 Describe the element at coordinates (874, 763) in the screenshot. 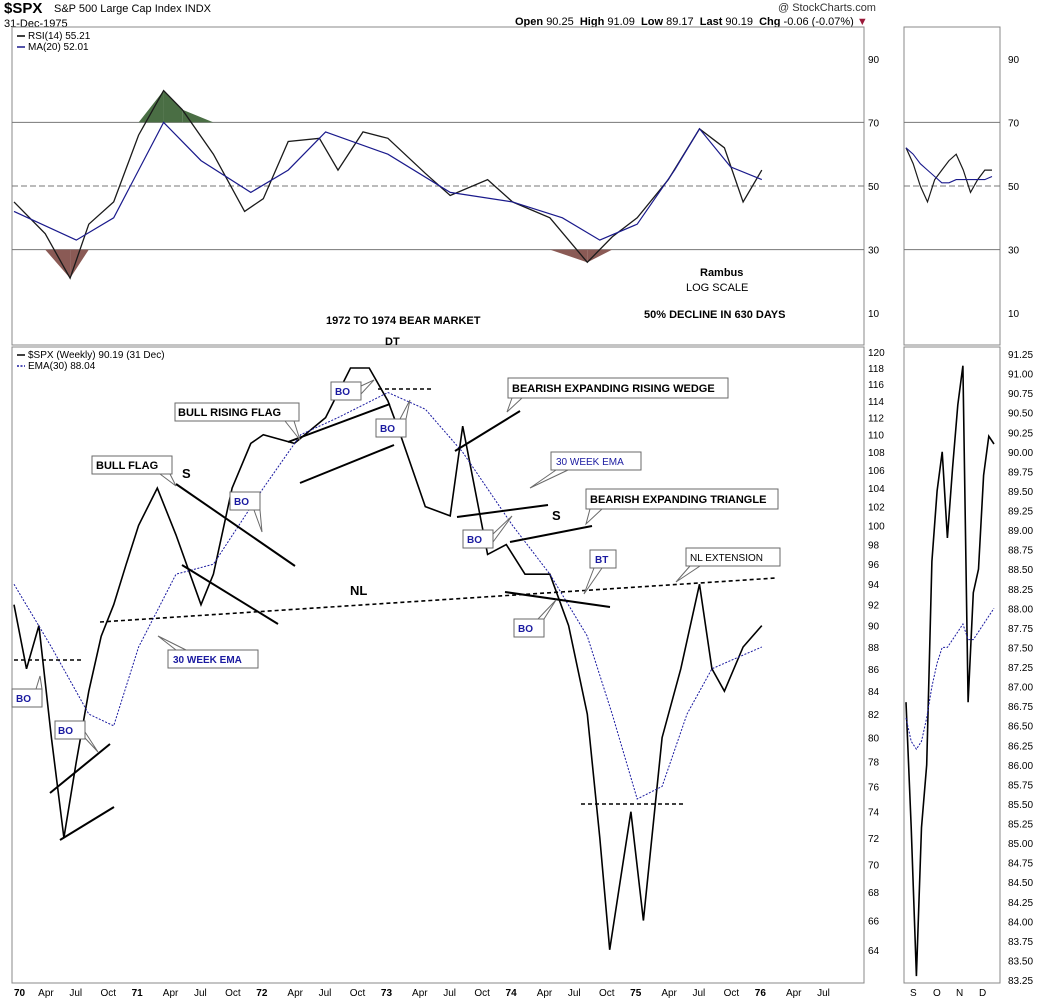

I see `price-y-tick: 78` at that location.